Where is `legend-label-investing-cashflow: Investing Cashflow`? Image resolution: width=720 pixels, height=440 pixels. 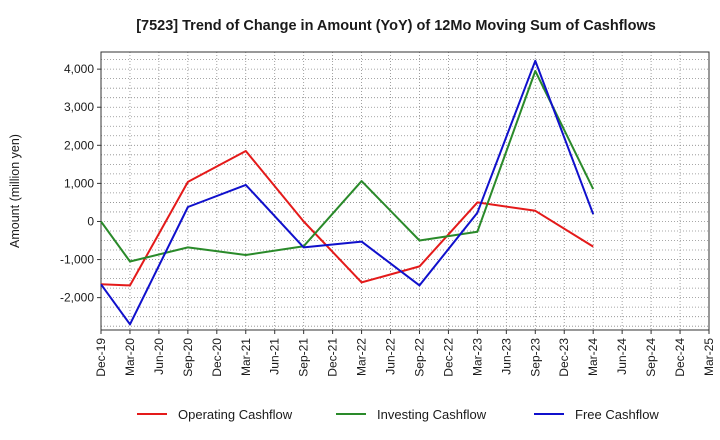
legend-label-investing-cashflow: Investing Cashflow is located at coordinates (432, 414).